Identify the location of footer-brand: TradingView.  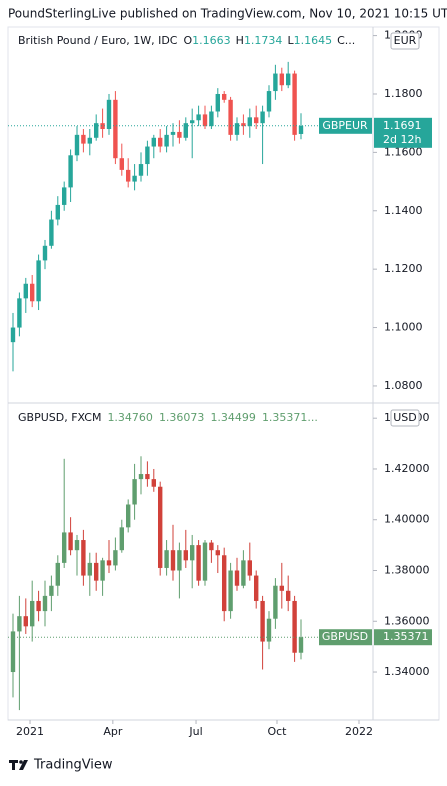
(73, 765).